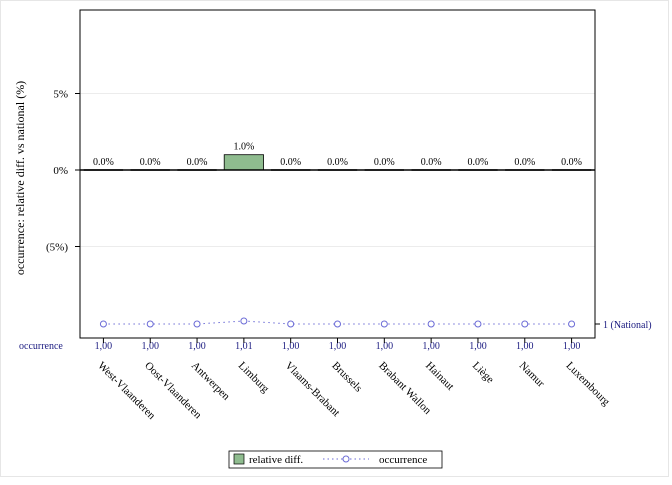 The width and height of the screenshot is (672, 485). Describe the element at coordinates (243, 162) in the screenshot. I see `bar` at that location.